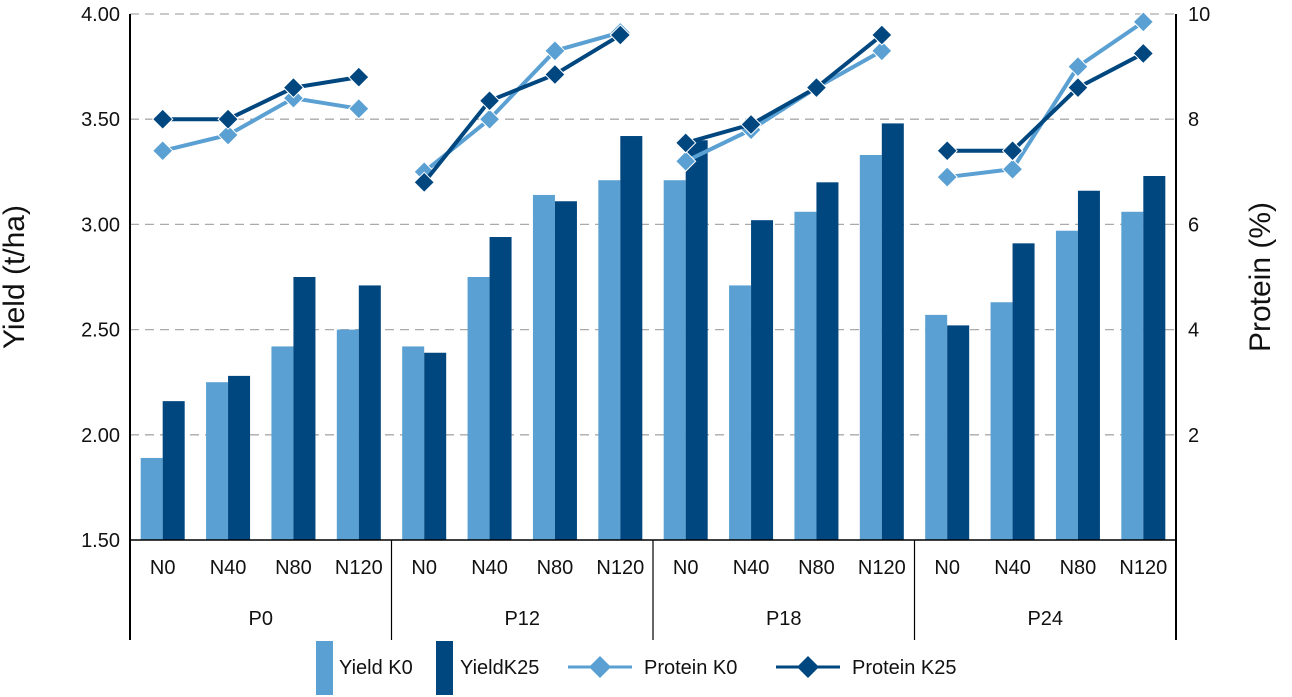  Describe the element at coordinates (1193, 436) in the screenshot. I see `y2-tick-label: 2` at that location.